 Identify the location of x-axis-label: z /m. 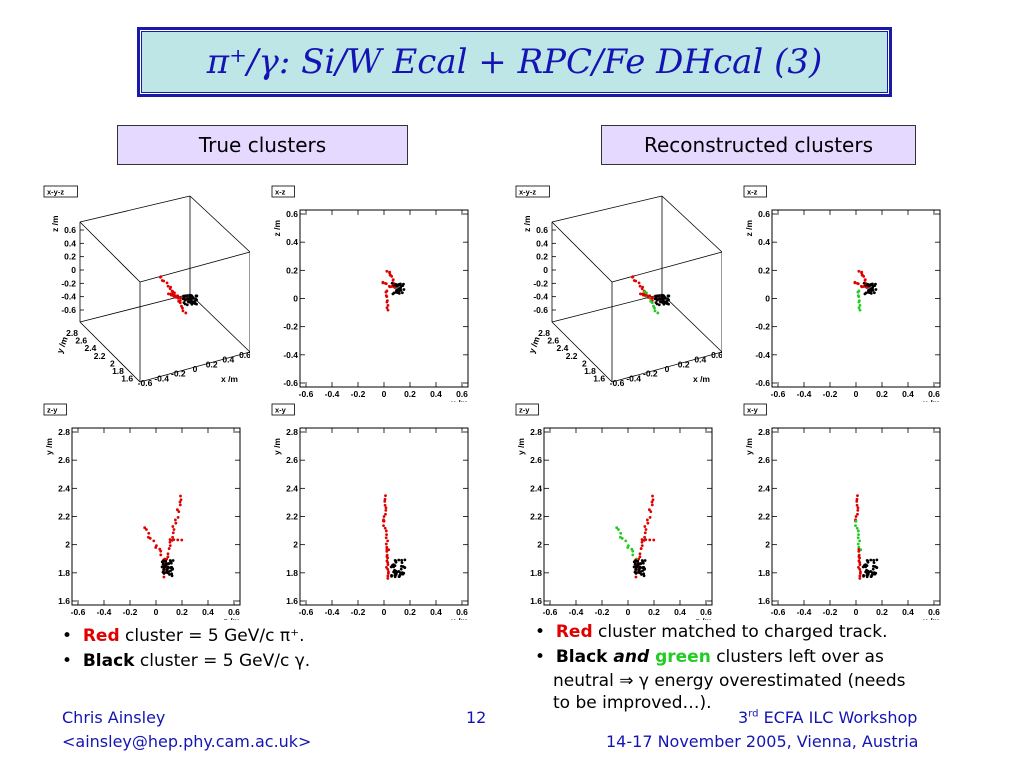
(231, 618).